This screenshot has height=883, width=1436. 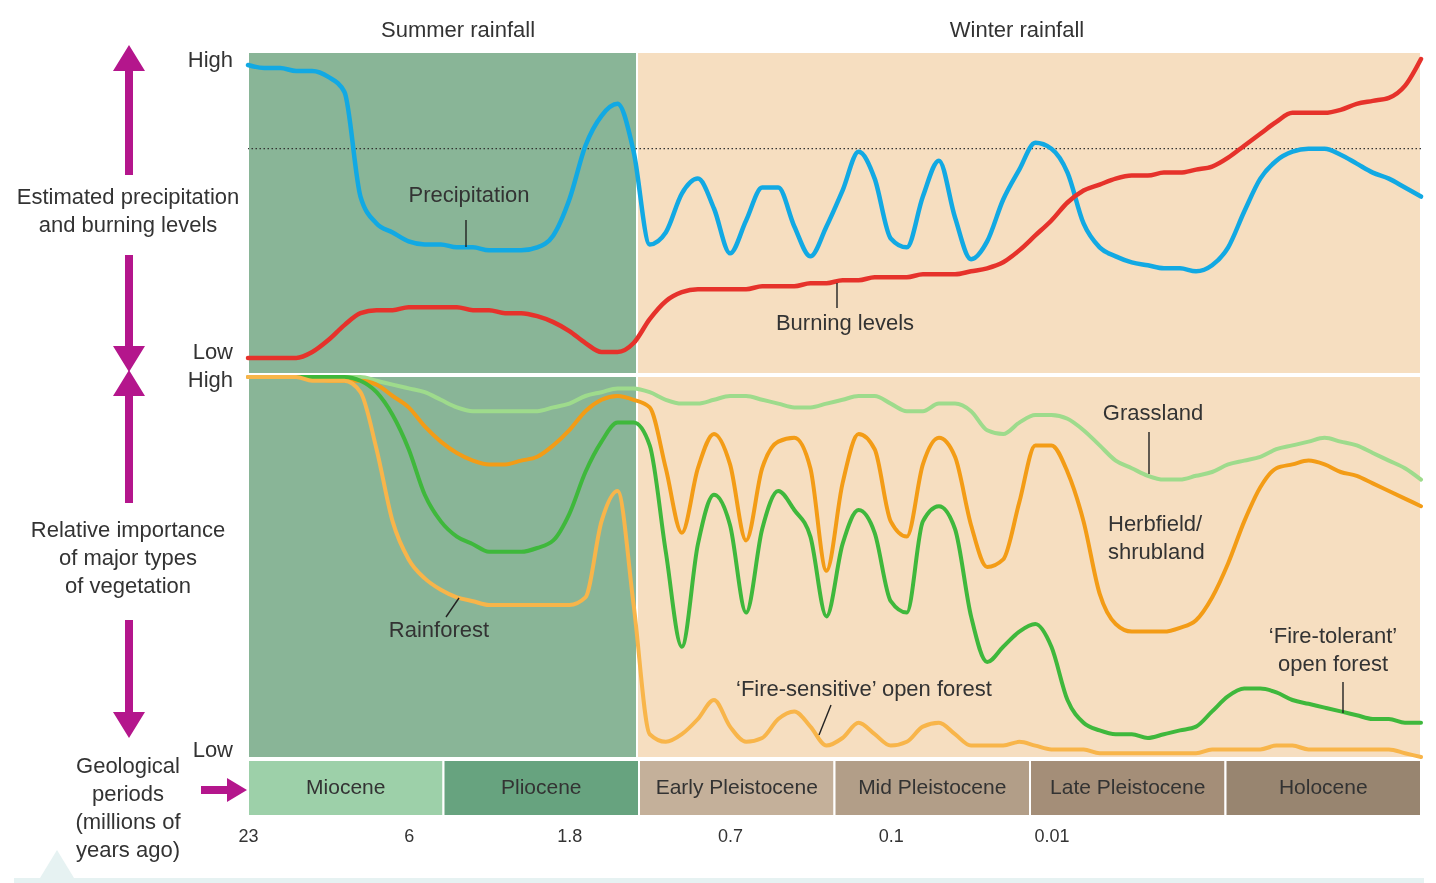 What do you see at coordinates (736, 786) in the screenshot?
I see `category-label: Early Pleistocene` at bounding box center [736, 786].